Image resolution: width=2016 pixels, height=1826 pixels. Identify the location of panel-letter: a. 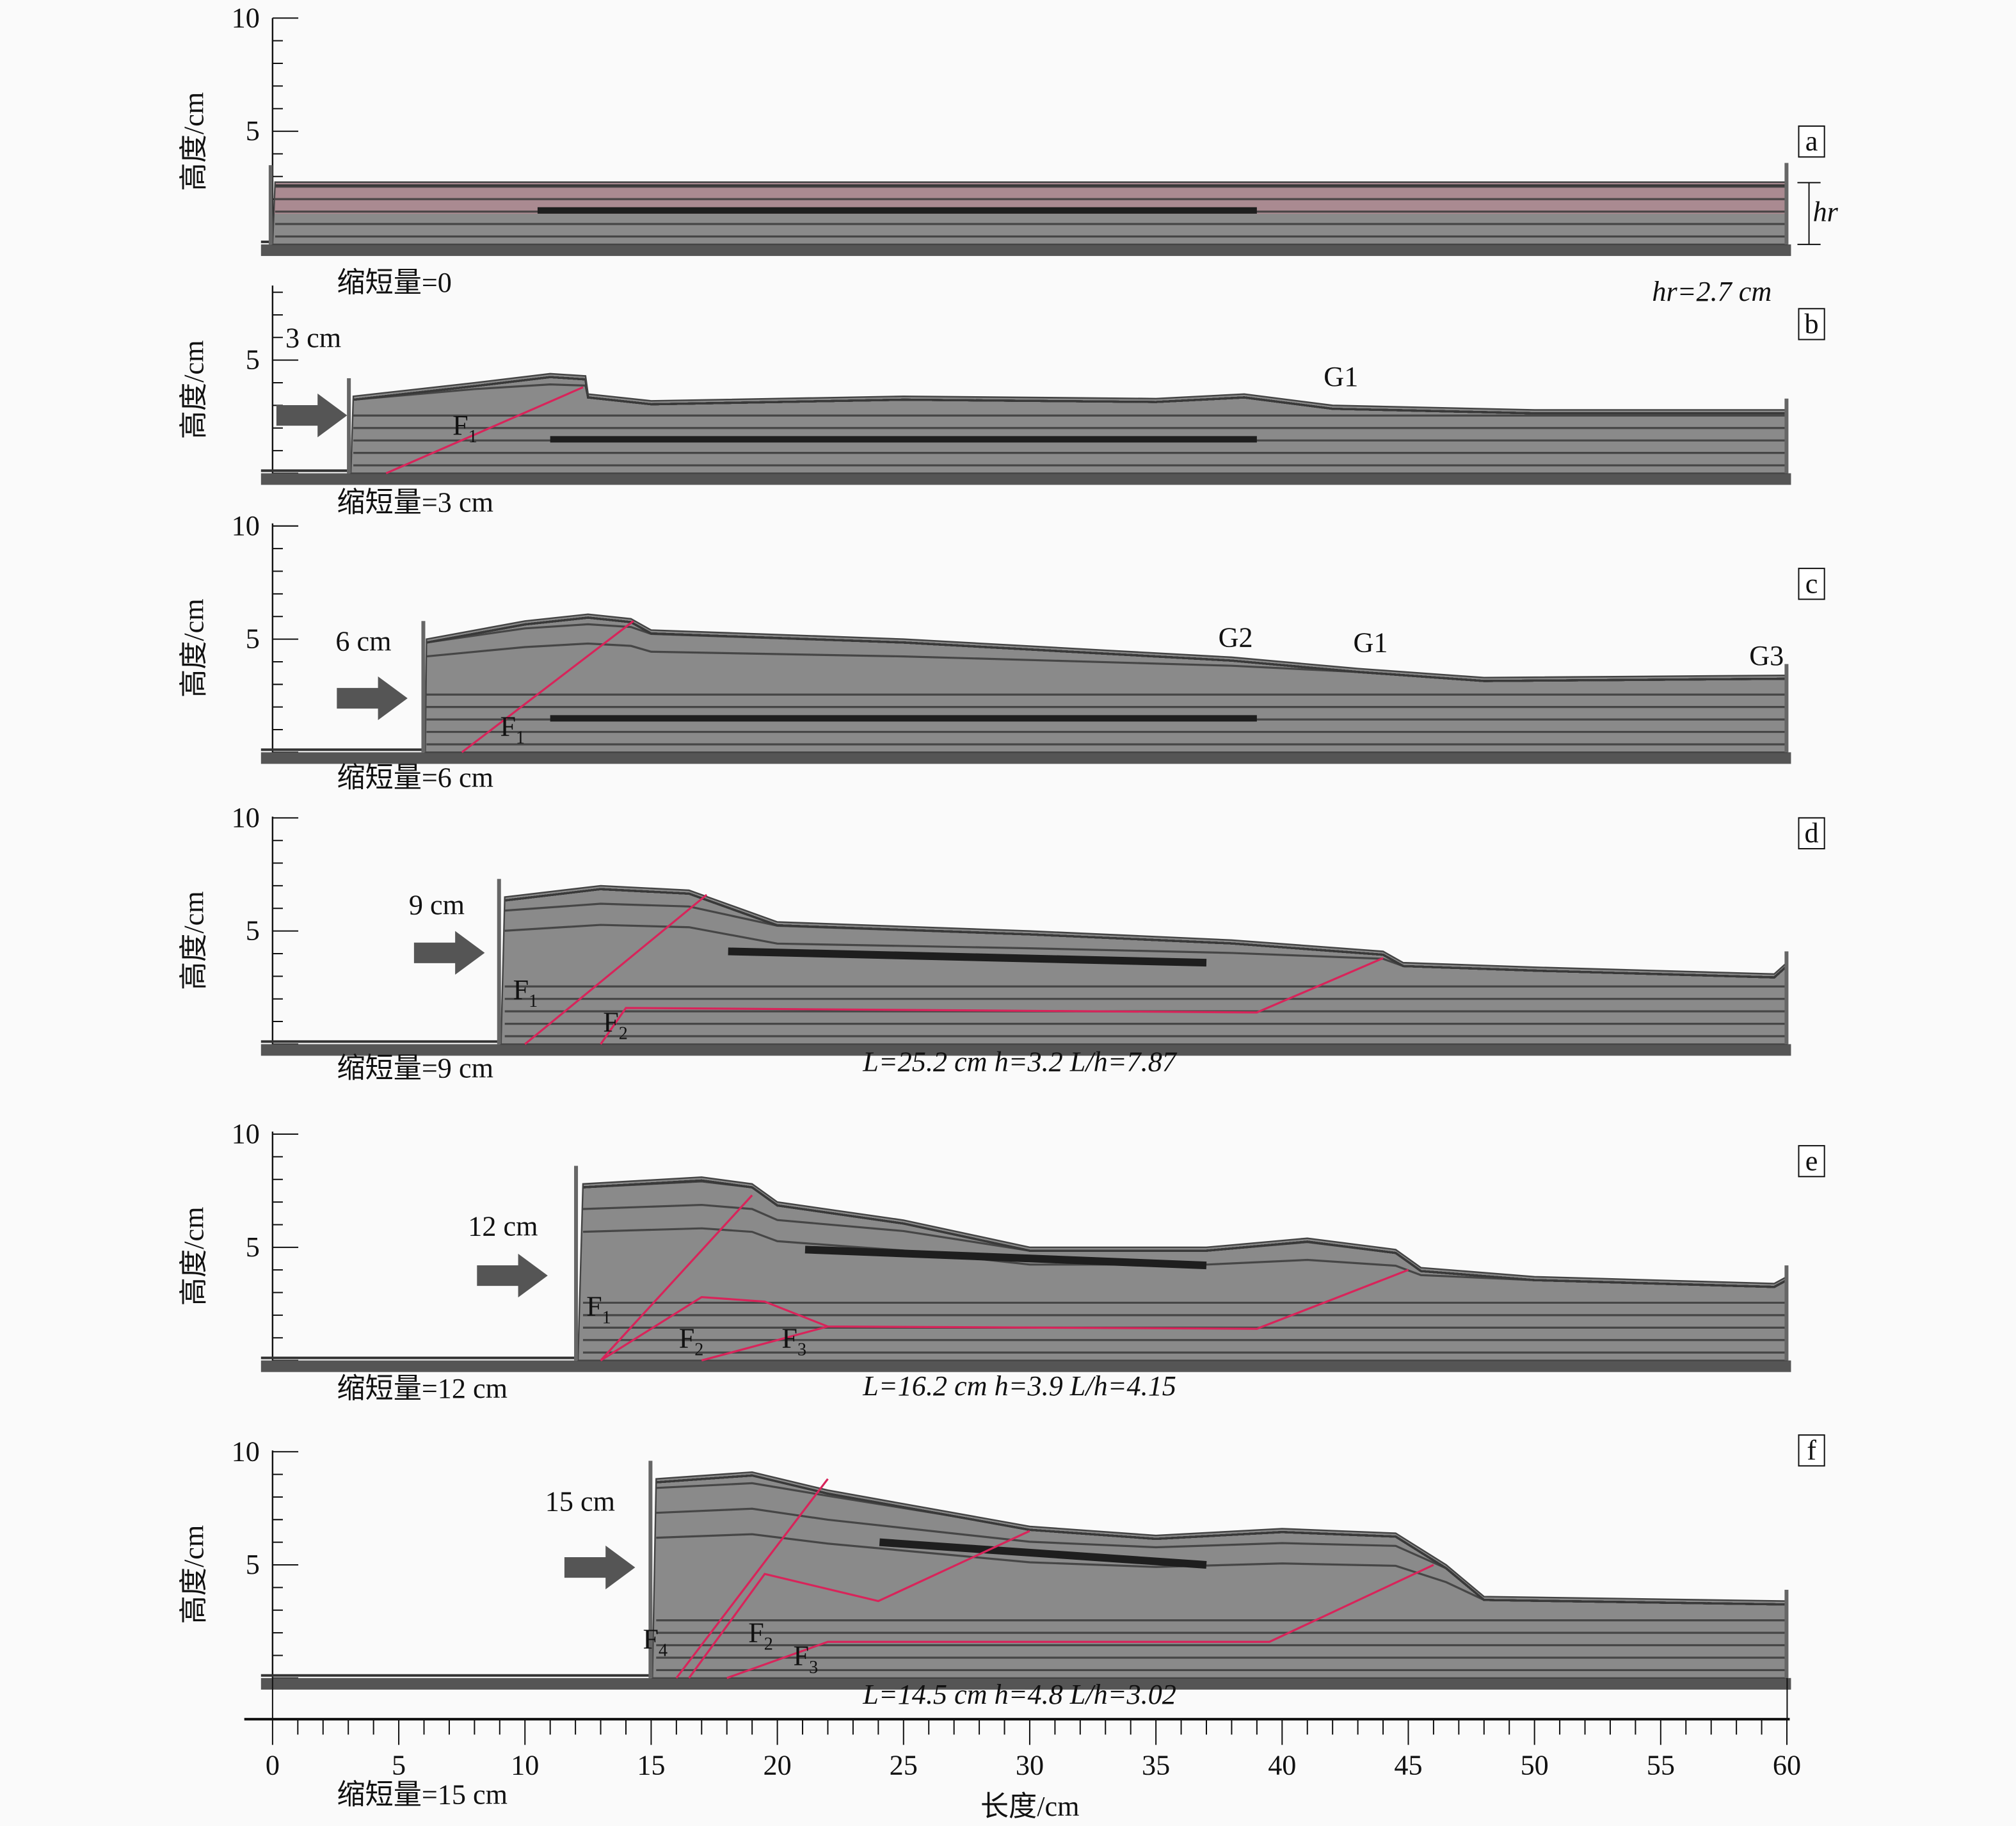
(1811, 141).